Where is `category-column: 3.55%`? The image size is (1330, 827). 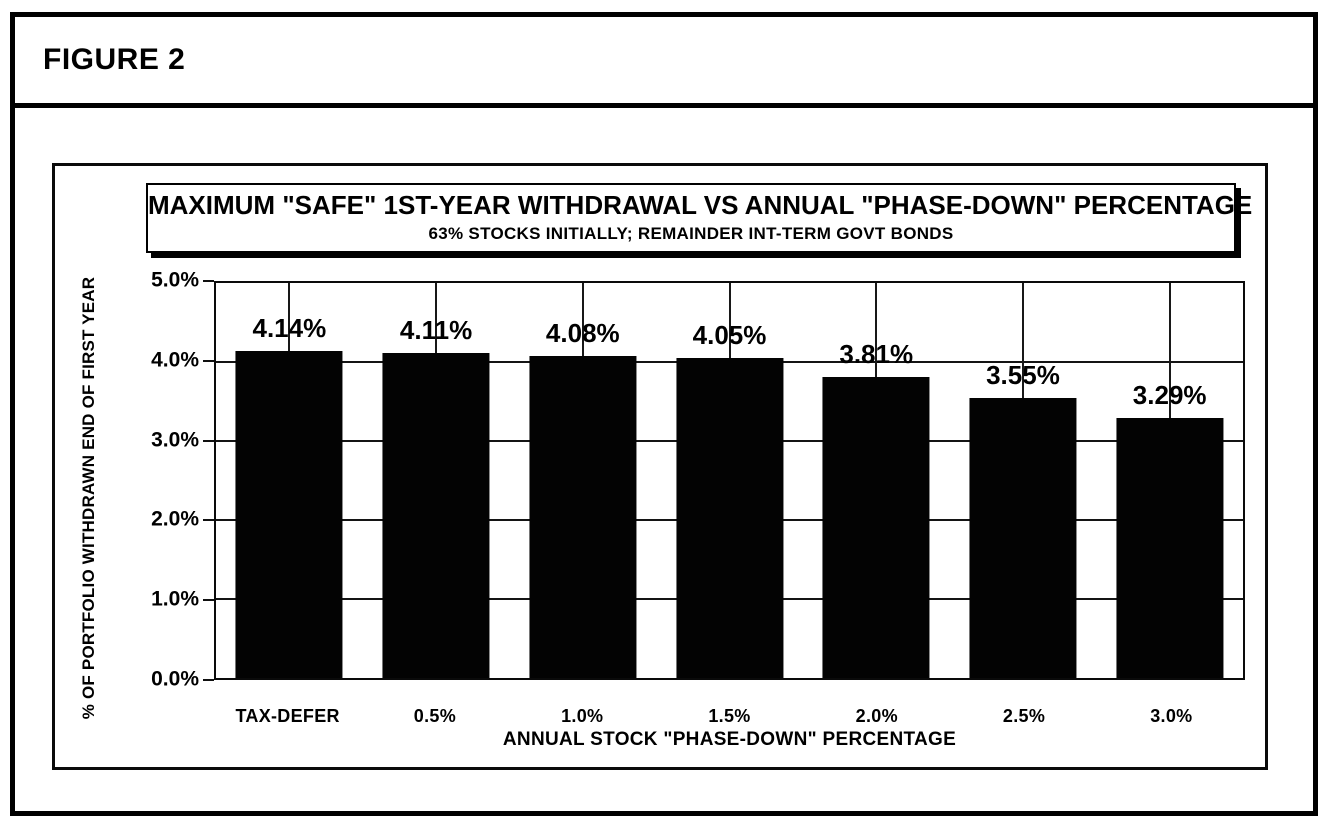 category-column: 3.55% is located at coordinates (1023, 480).